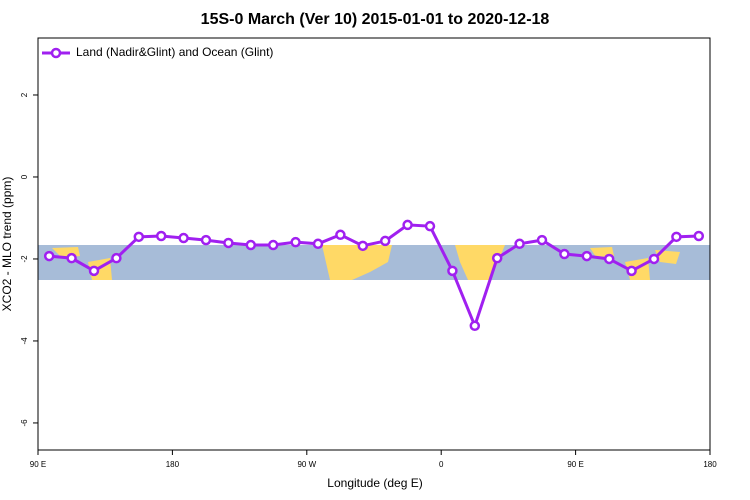 Image resolution: width=750 pixels, height=500 pixels. Describe the element at coordinates (24, 423) in the screenshot. I see `y-tick-label: -6` at that location.